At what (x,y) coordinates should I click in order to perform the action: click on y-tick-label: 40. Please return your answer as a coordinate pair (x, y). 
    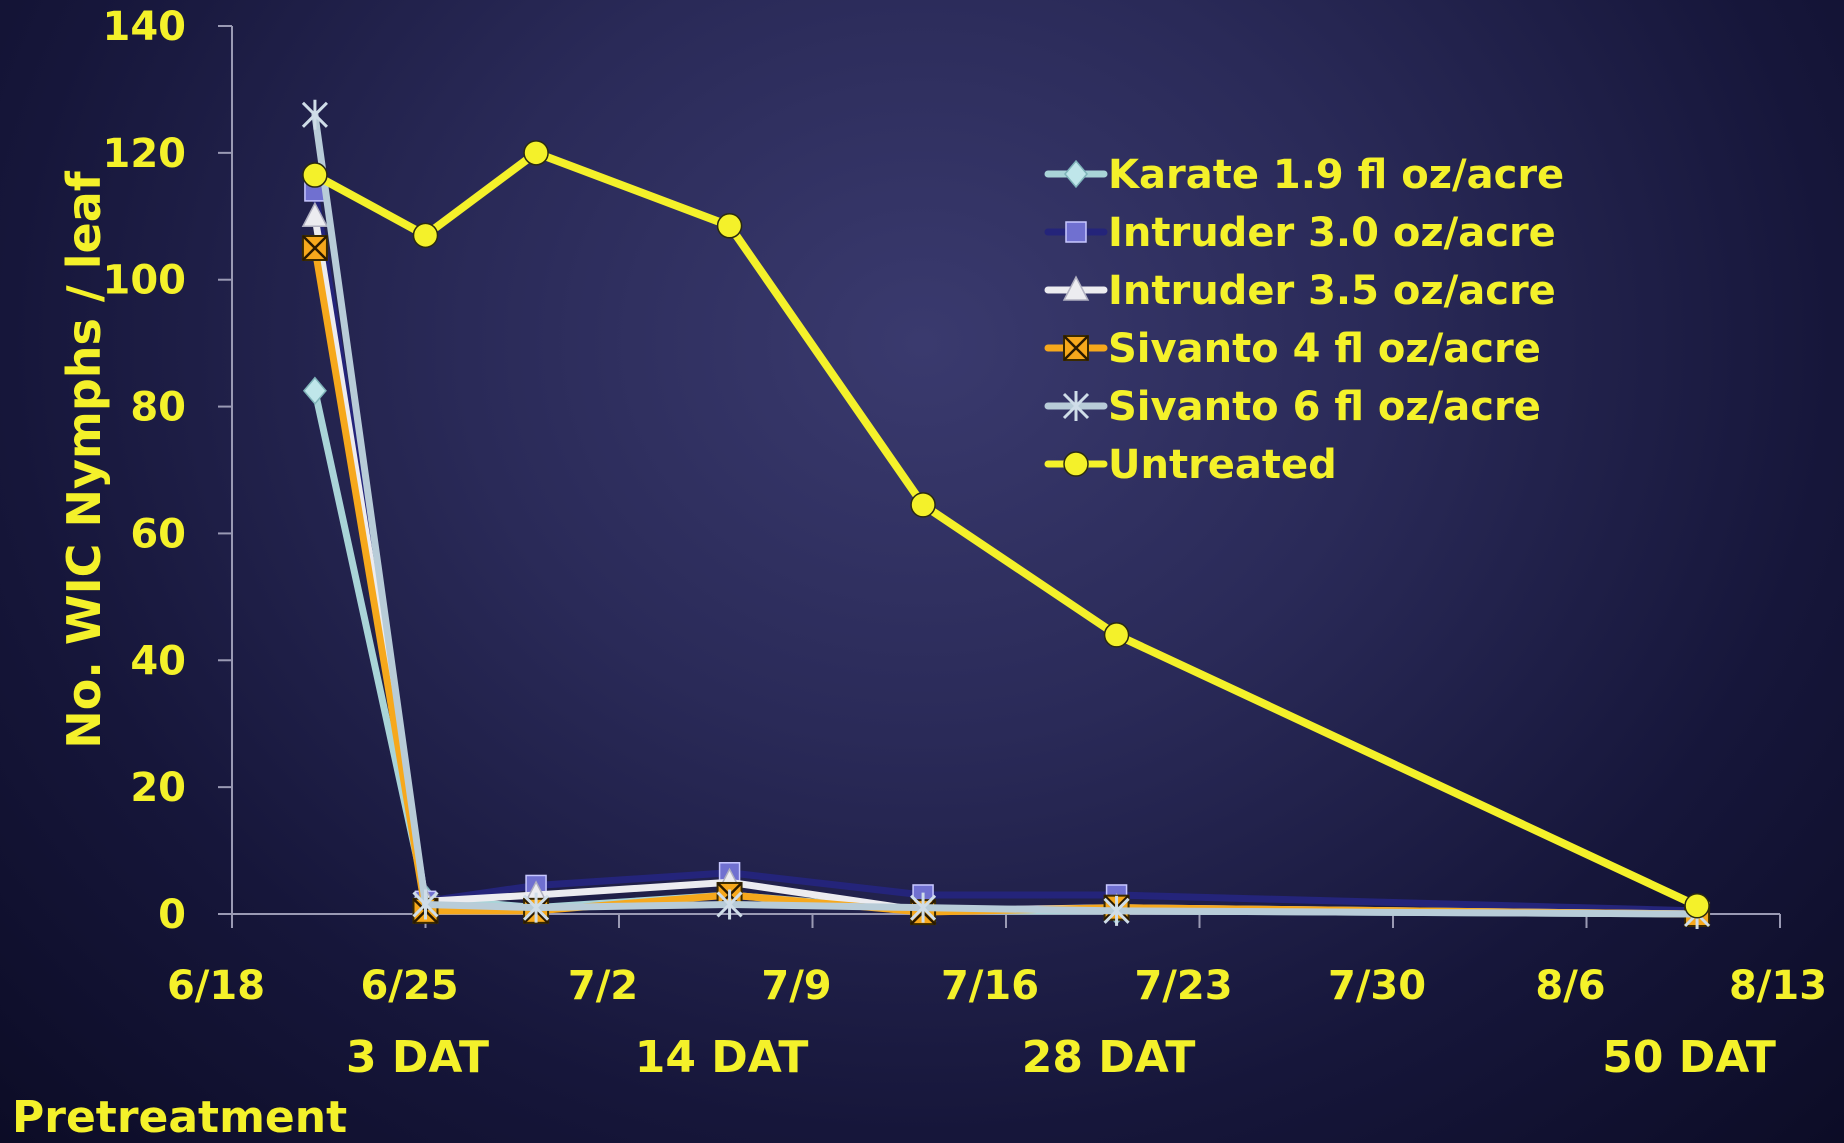
    Looking at the image, I should click on (158, 661).